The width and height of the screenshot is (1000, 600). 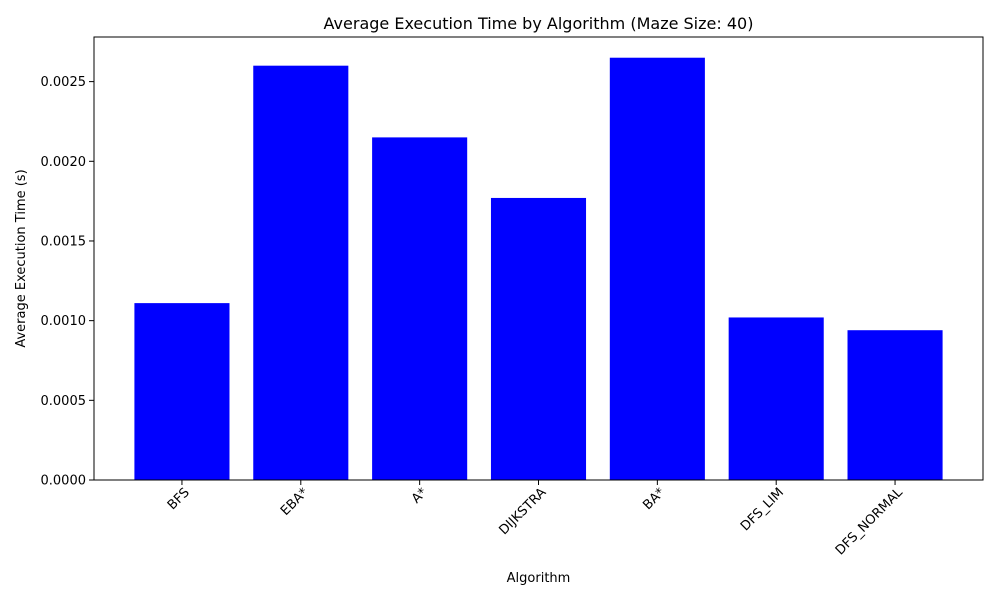 What do you see at coordinates (64, 82) in the screenshot?
I see `y-tick-label: 0.0025` at bounding box center [64, 82].